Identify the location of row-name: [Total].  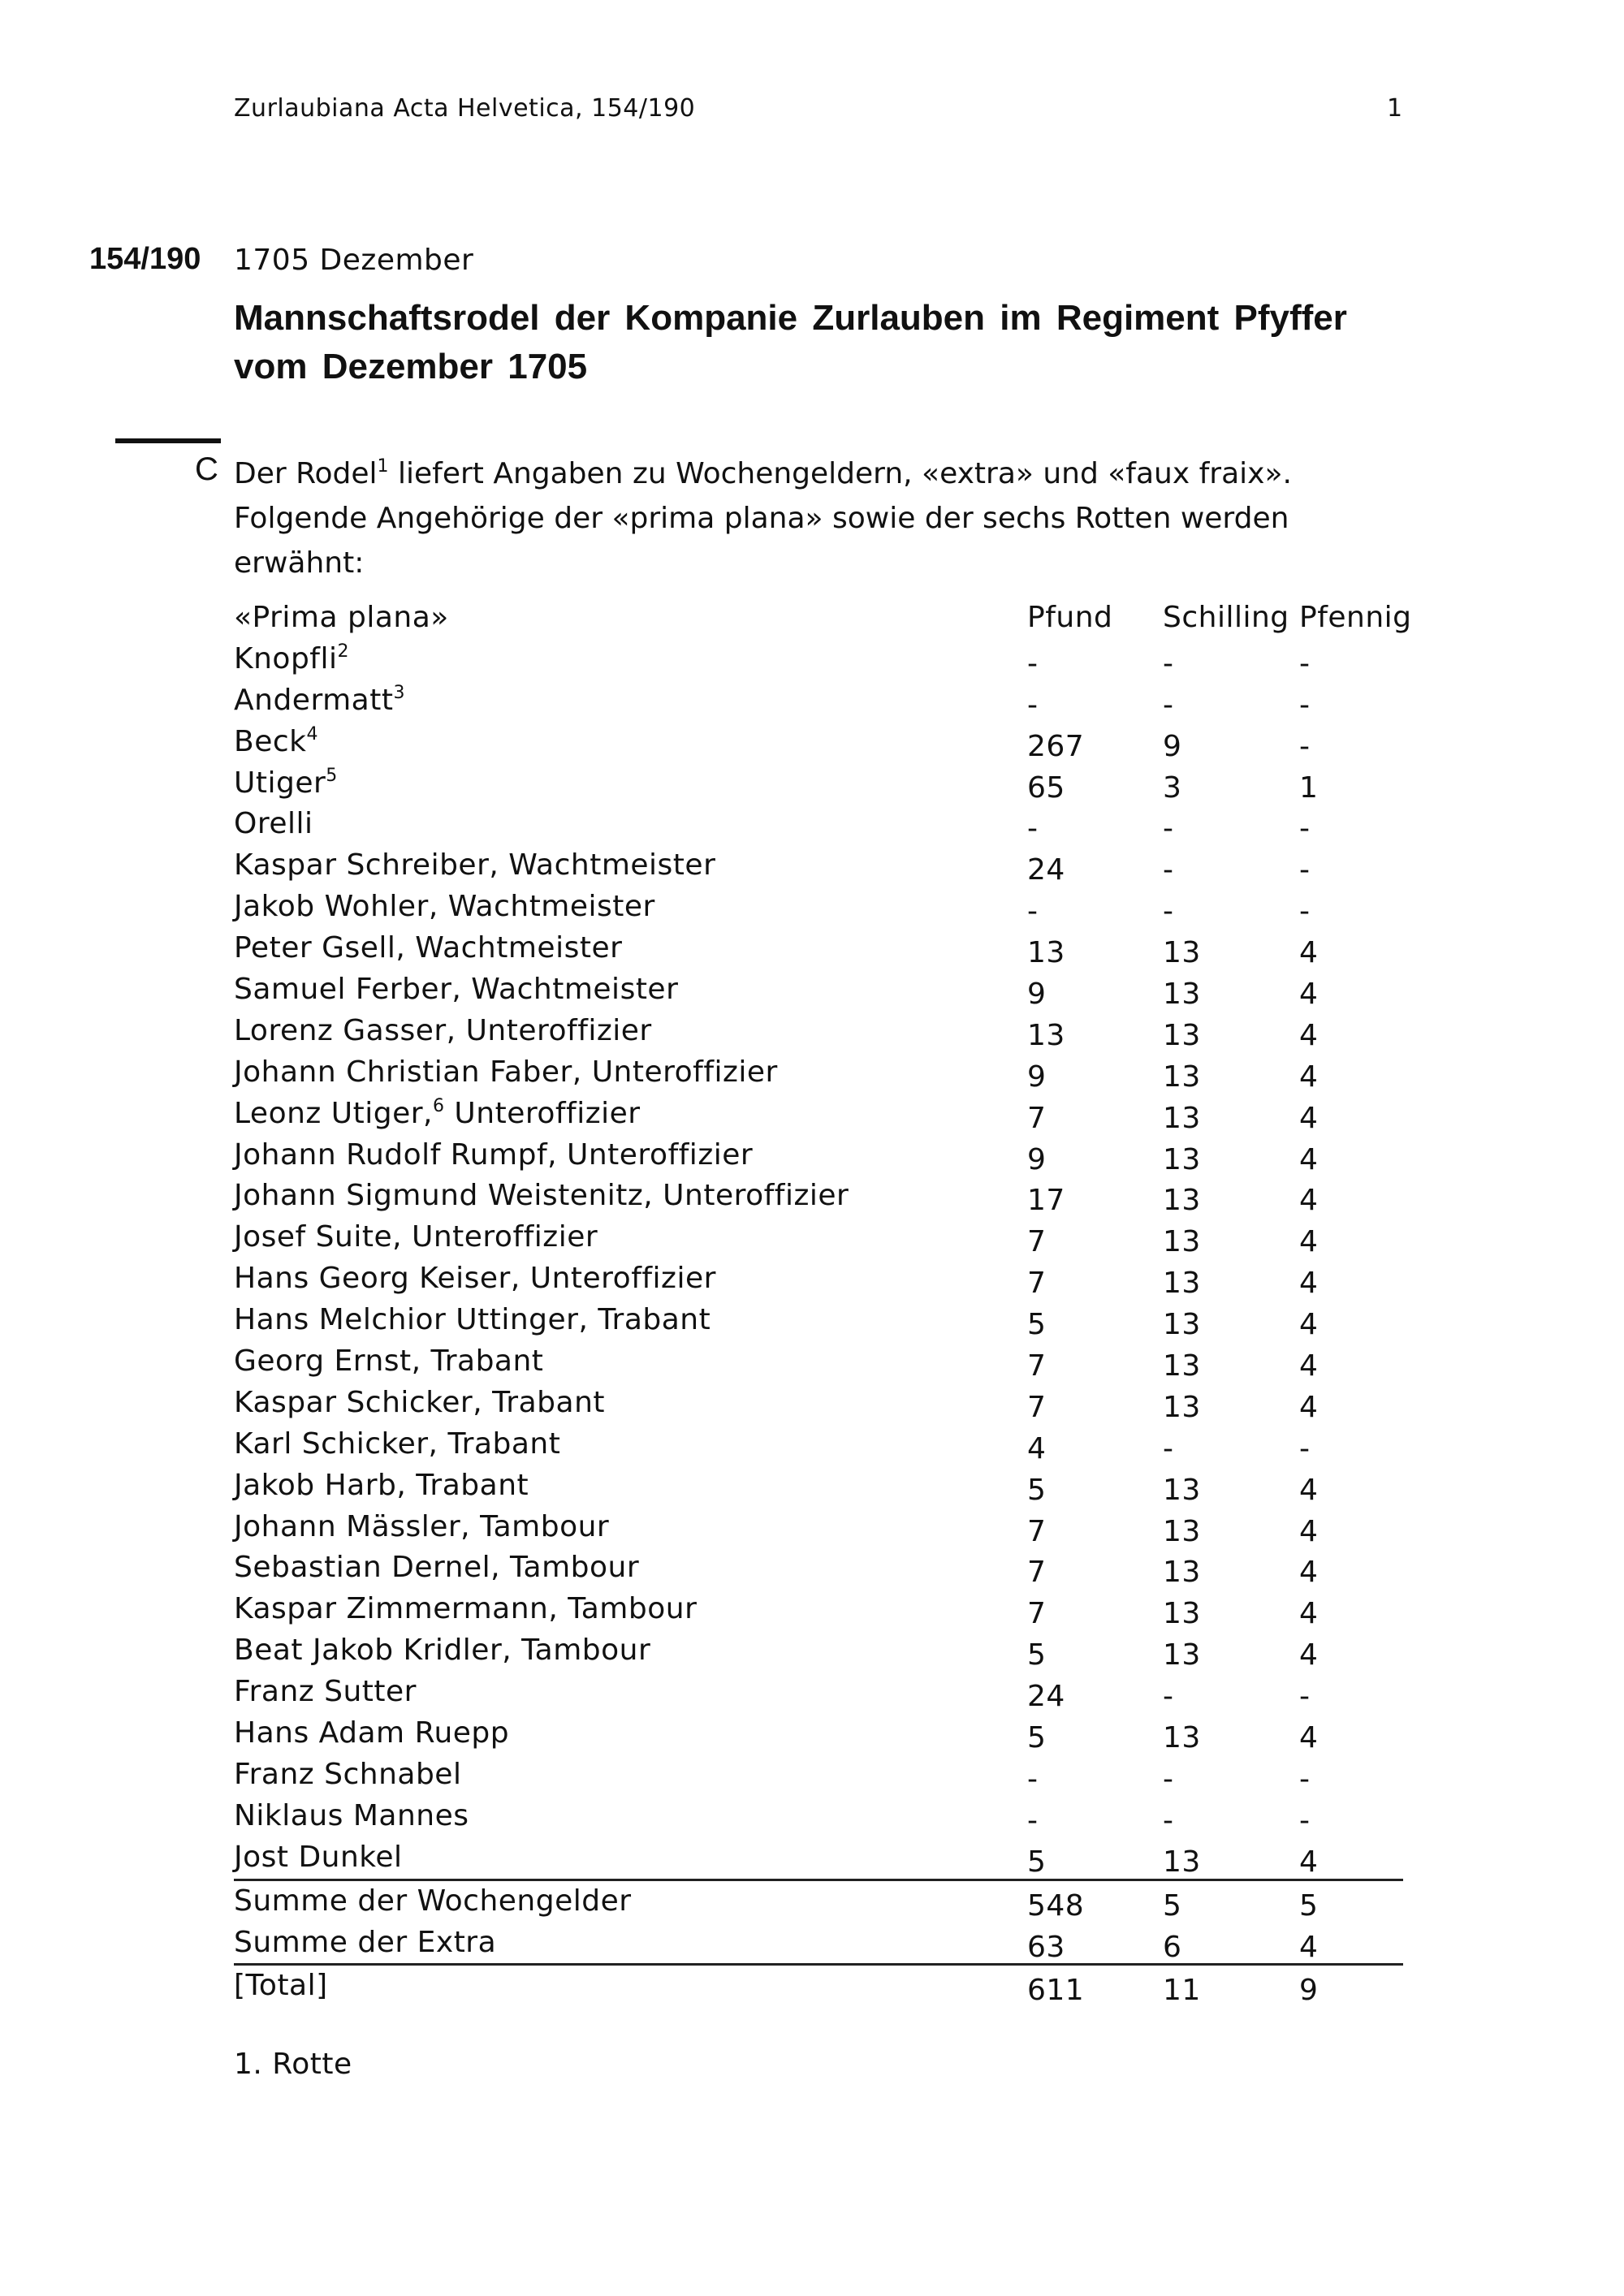
(281, 1986).